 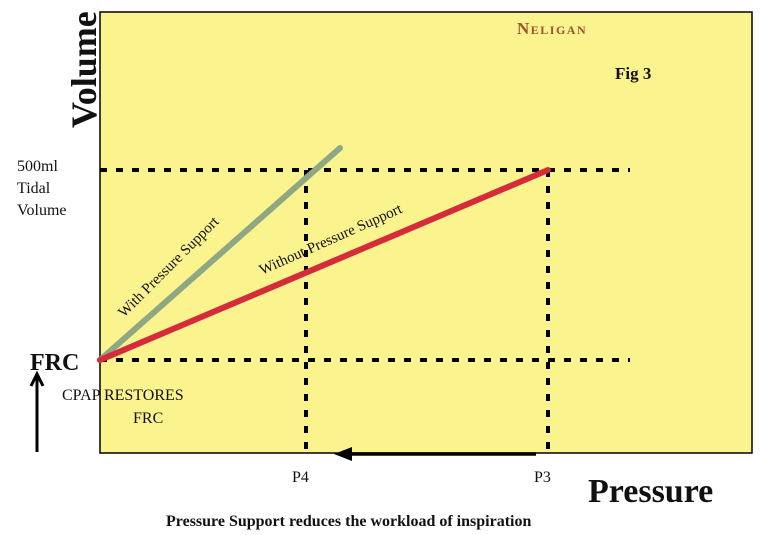 What do you see at coordinates (123, 395) in the screenshot?
I see `cpap-note-line1: CPAP RESTORES` at bounding box center [123, 395].